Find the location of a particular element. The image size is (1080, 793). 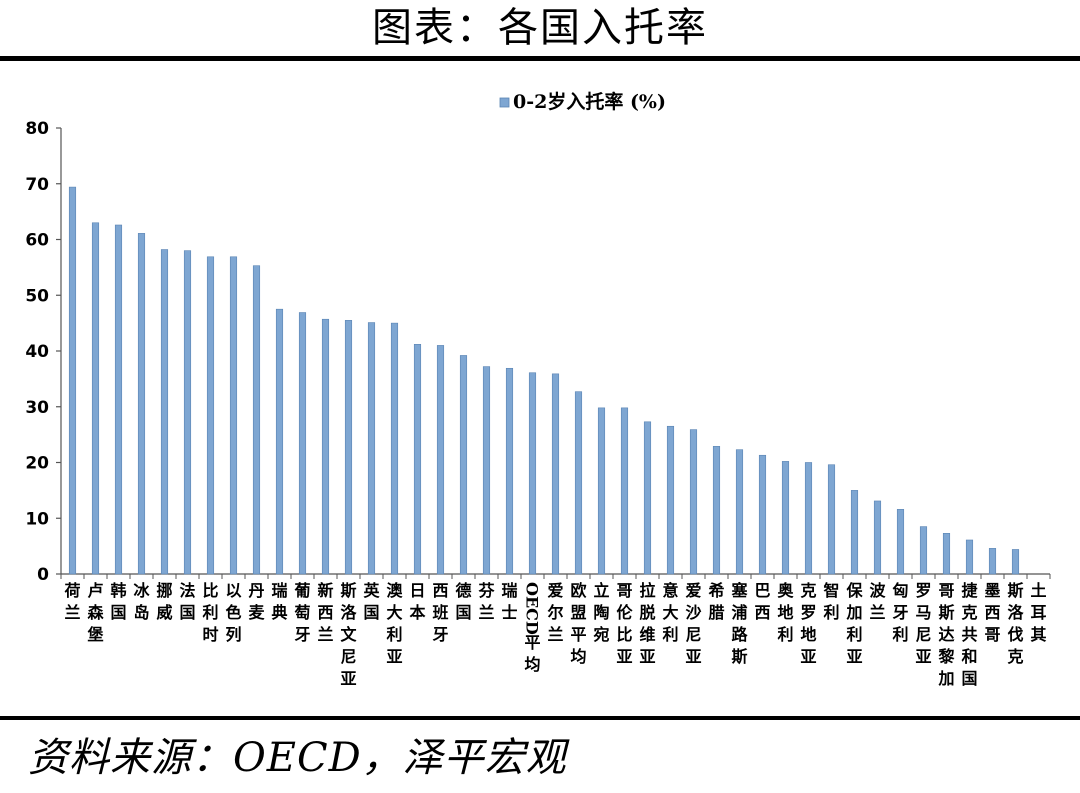

x-tick-label: 比利时 is located at coordinates (210, 612).